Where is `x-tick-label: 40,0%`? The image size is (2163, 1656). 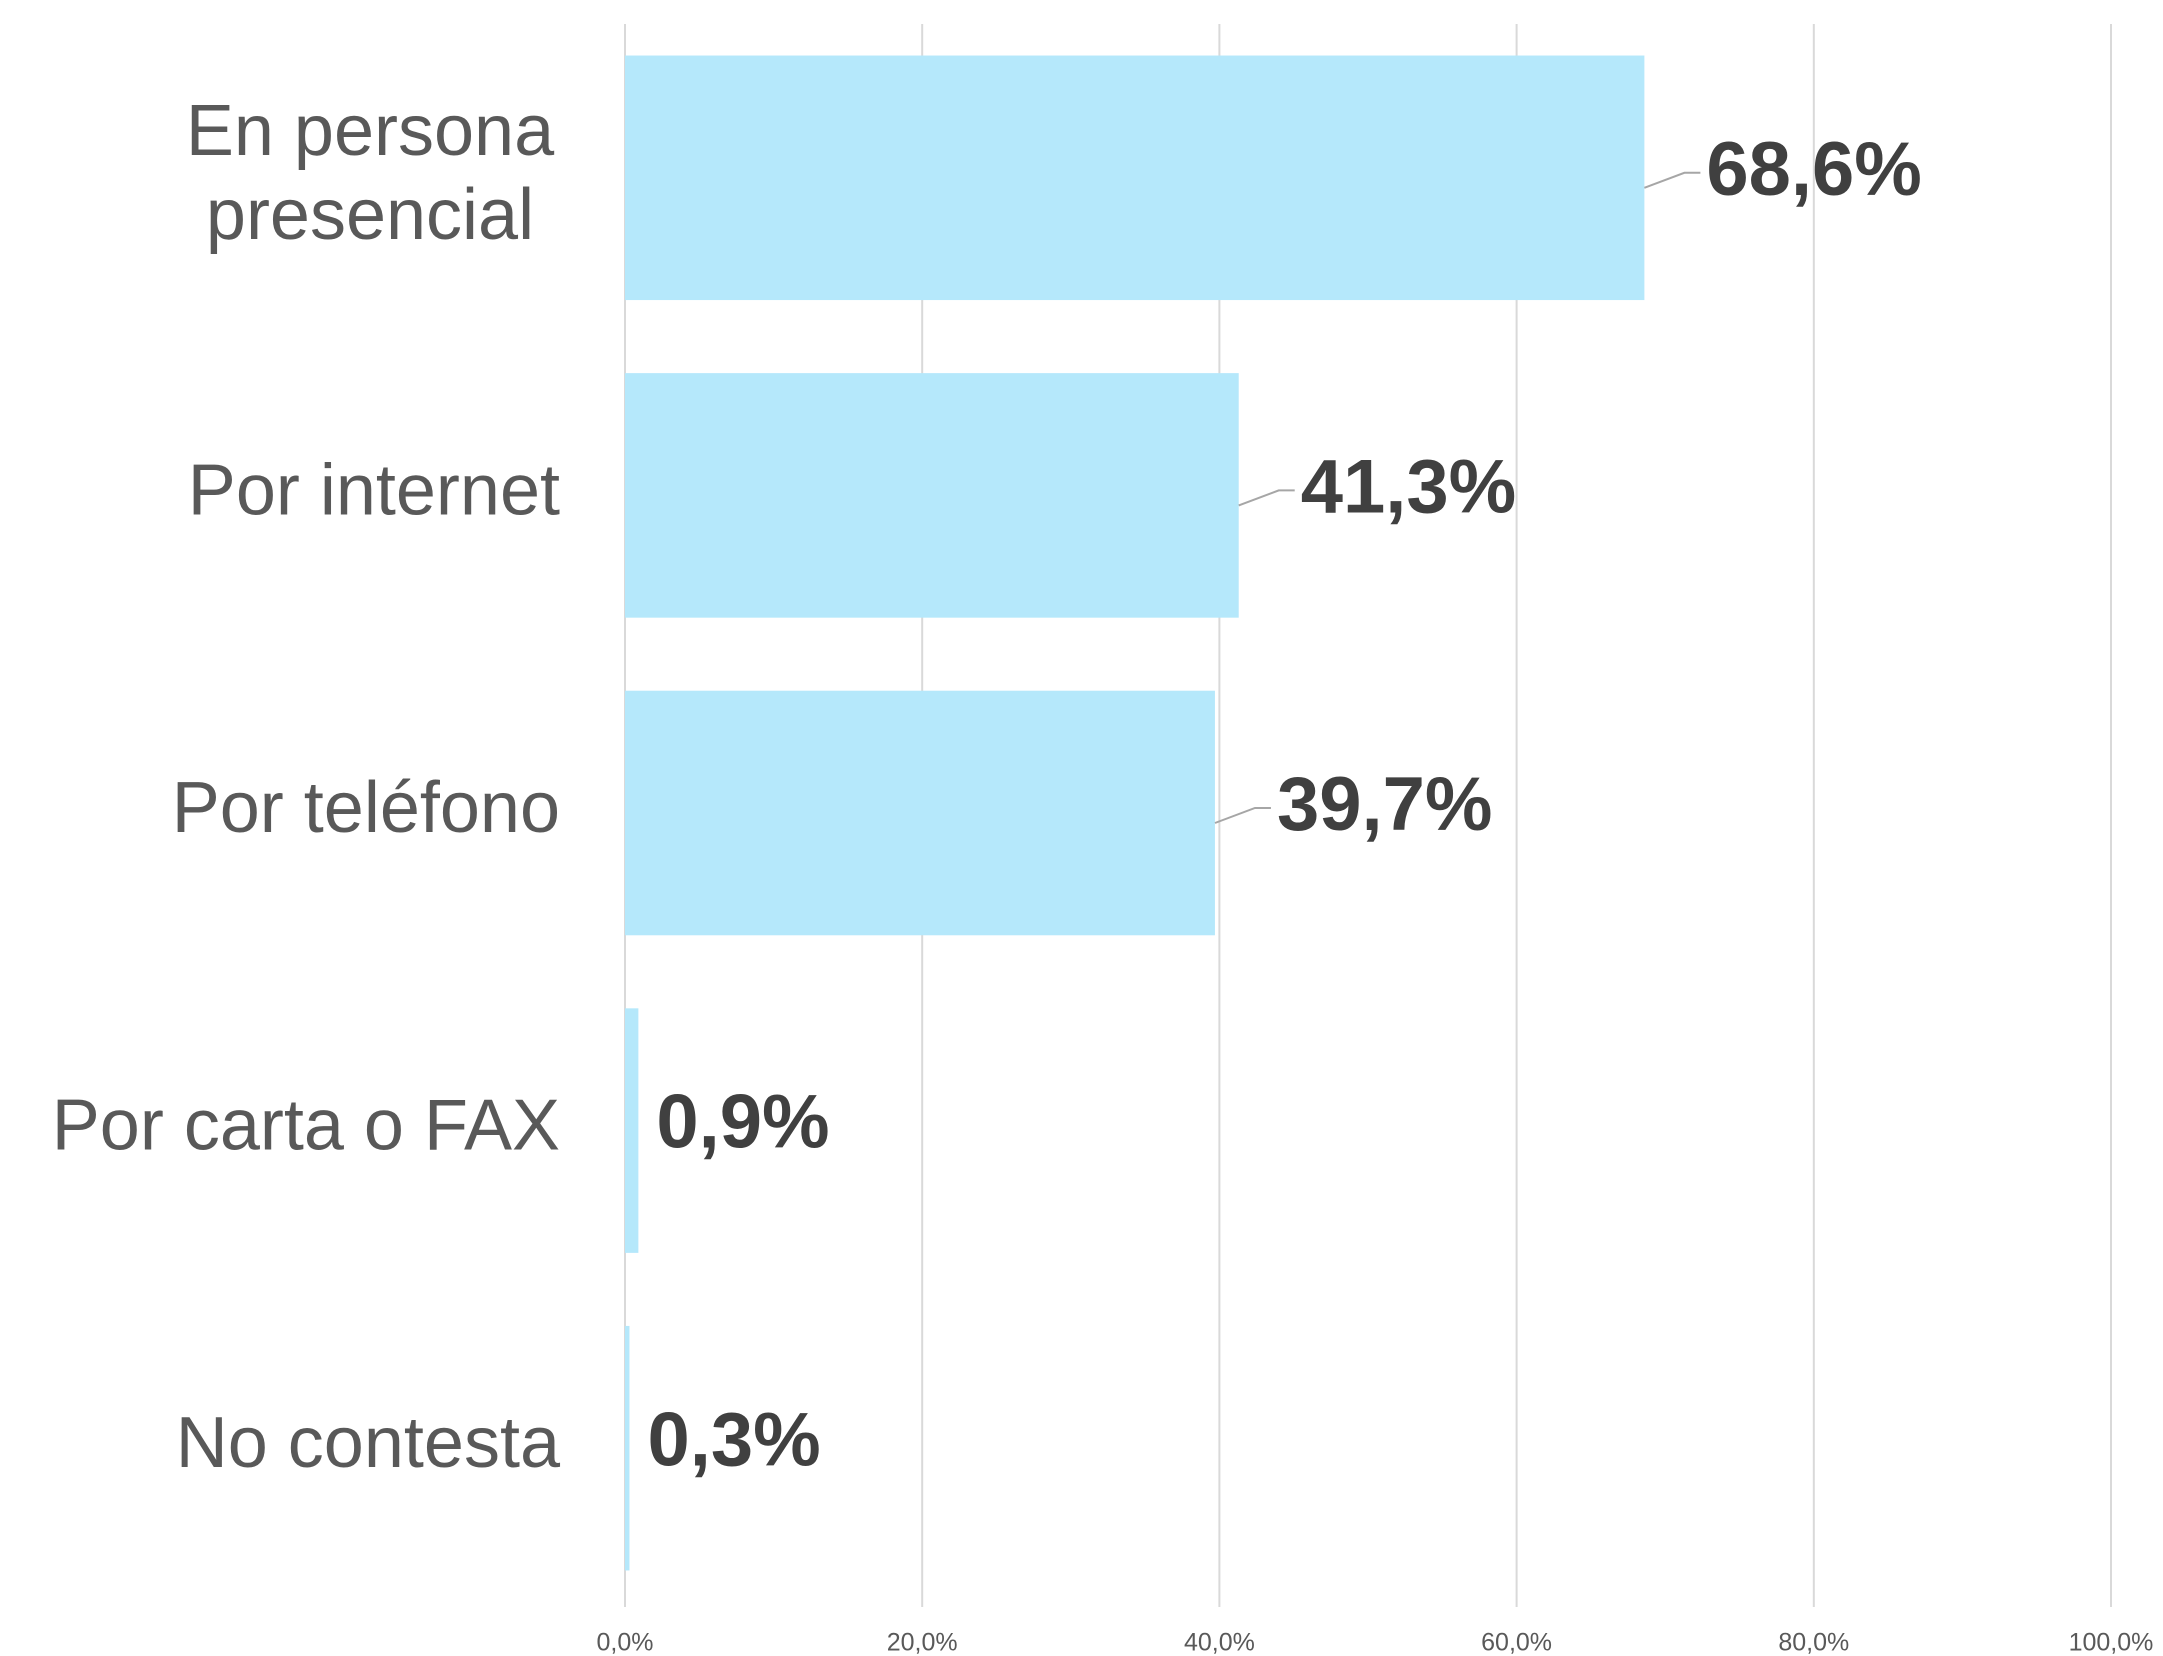
x-tick-label: 40,0% is located at coordinates (1219, 1642).